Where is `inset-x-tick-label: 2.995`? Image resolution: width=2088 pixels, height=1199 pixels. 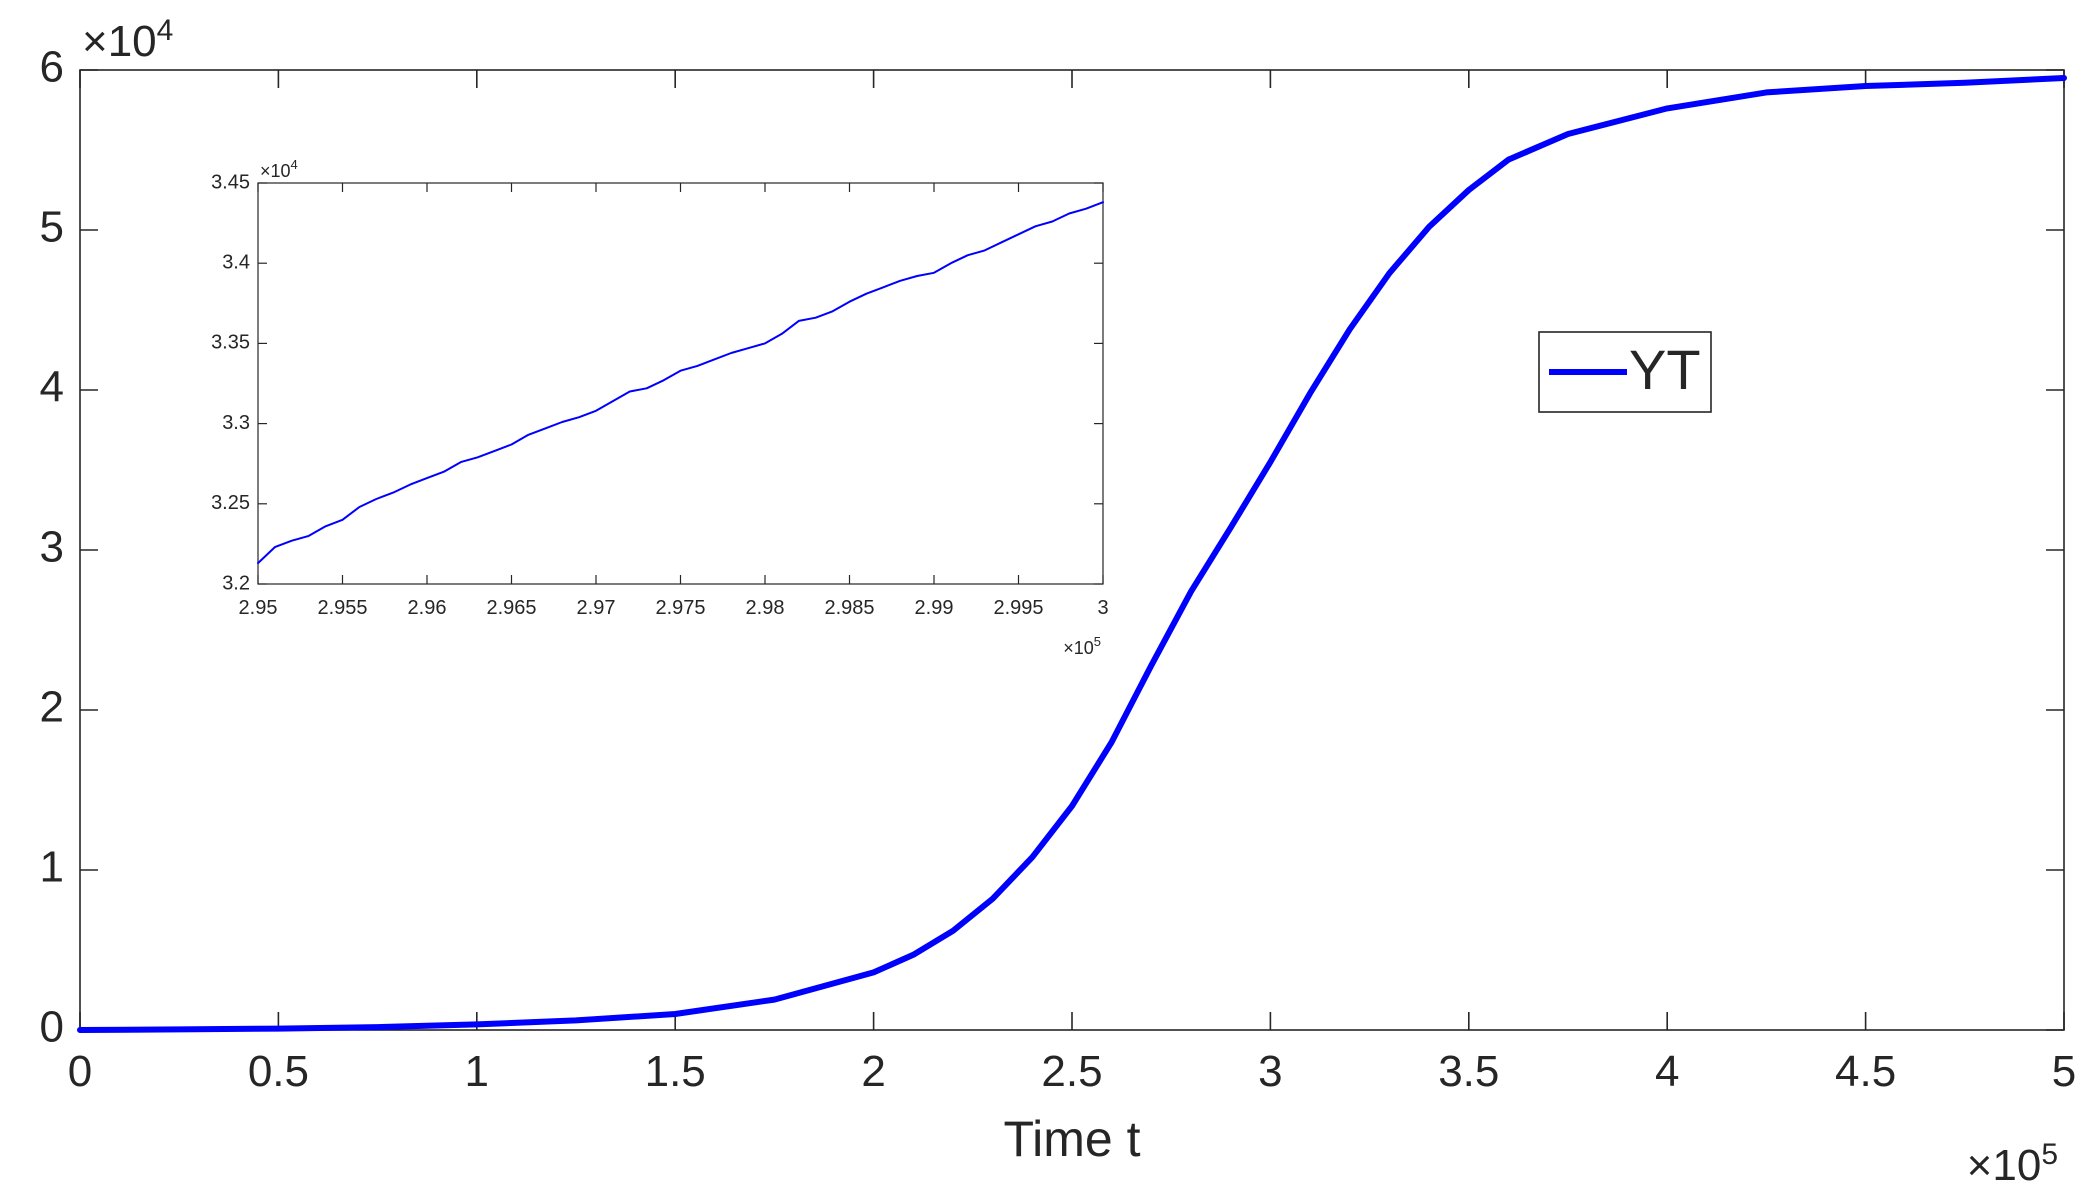 inset-x-tick-label: 2.995 is located at coordinates (1018, 608).